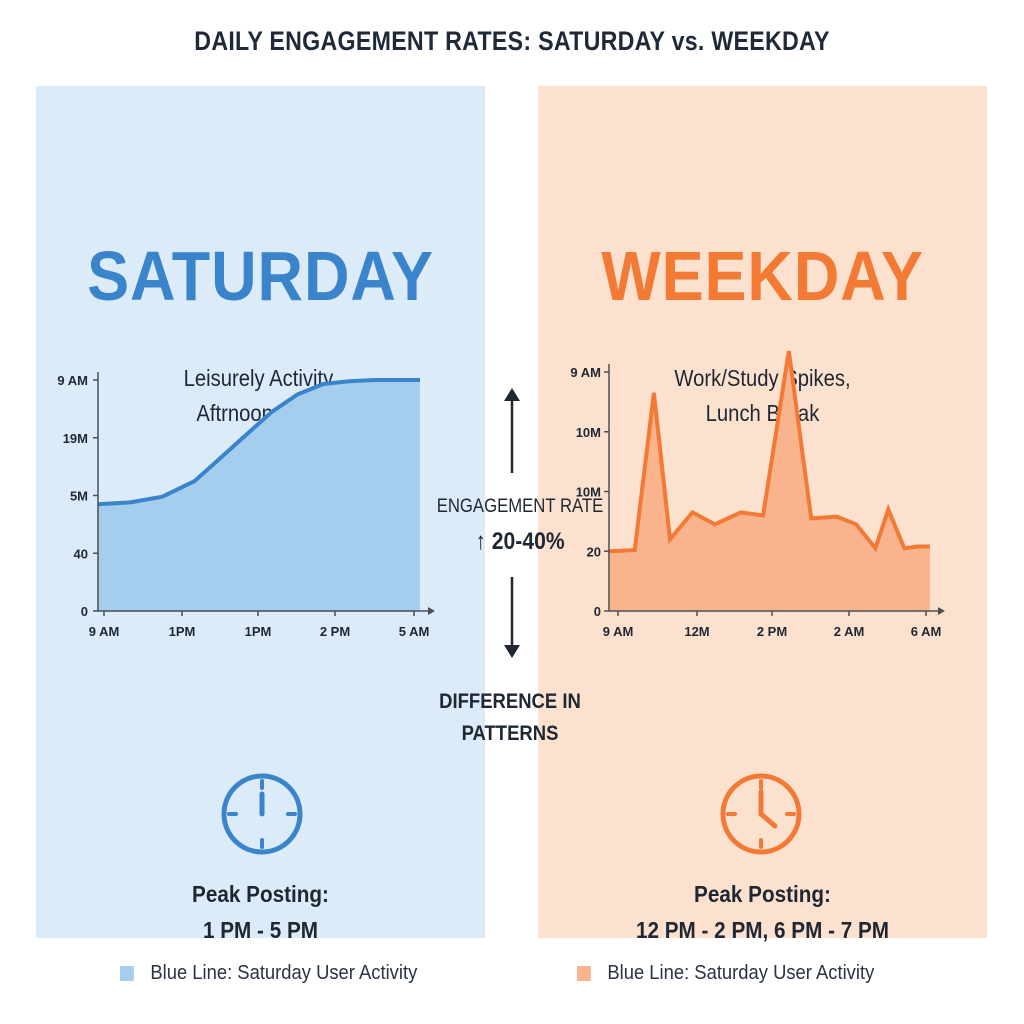  What do you see at coordinates (510, 718) in the screenshot?
I see `difference-label: DIFFERENCE IN PATTERNS` at bounding box center [510, 718].